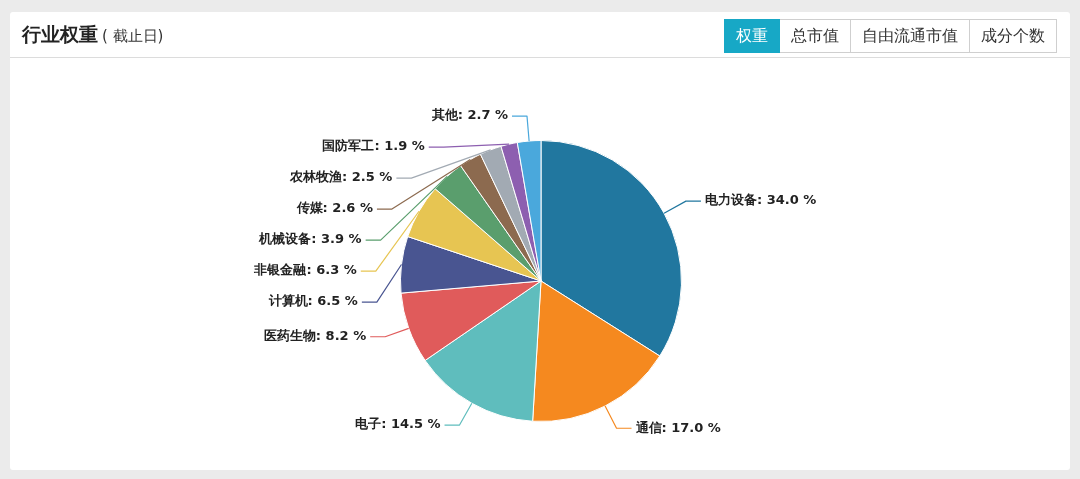  Describe the element at coordinates (910, 36) in the screenshot. I see `tab: 自由流通市值` at that location.